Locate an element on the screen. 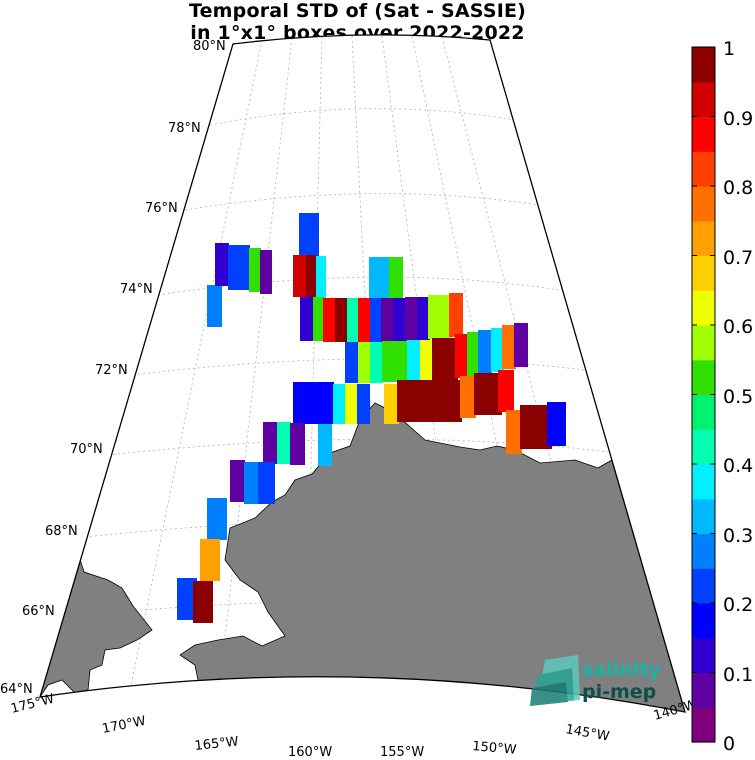  lat-label: 66°N is located at coordinates (38, 611).